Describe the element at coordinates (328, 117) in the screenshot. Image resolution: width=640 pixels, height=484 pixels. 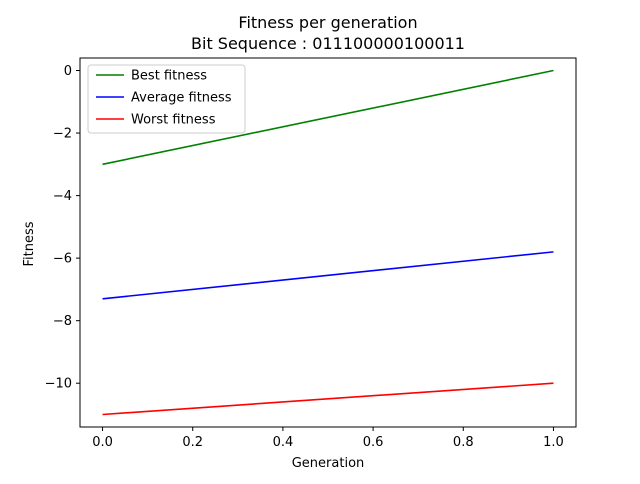
I see `series-line-best-fitness` at that location.